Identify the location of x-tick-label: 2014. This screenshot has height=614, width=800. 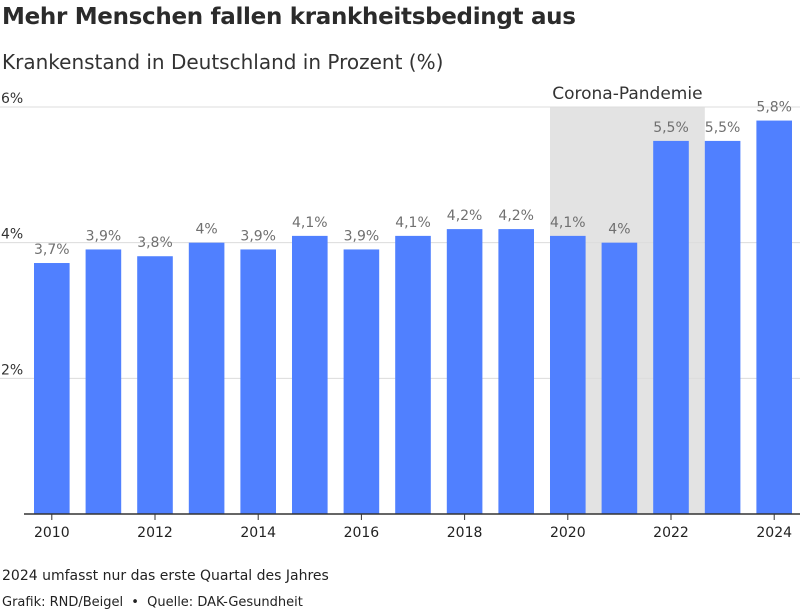
(258, 533).